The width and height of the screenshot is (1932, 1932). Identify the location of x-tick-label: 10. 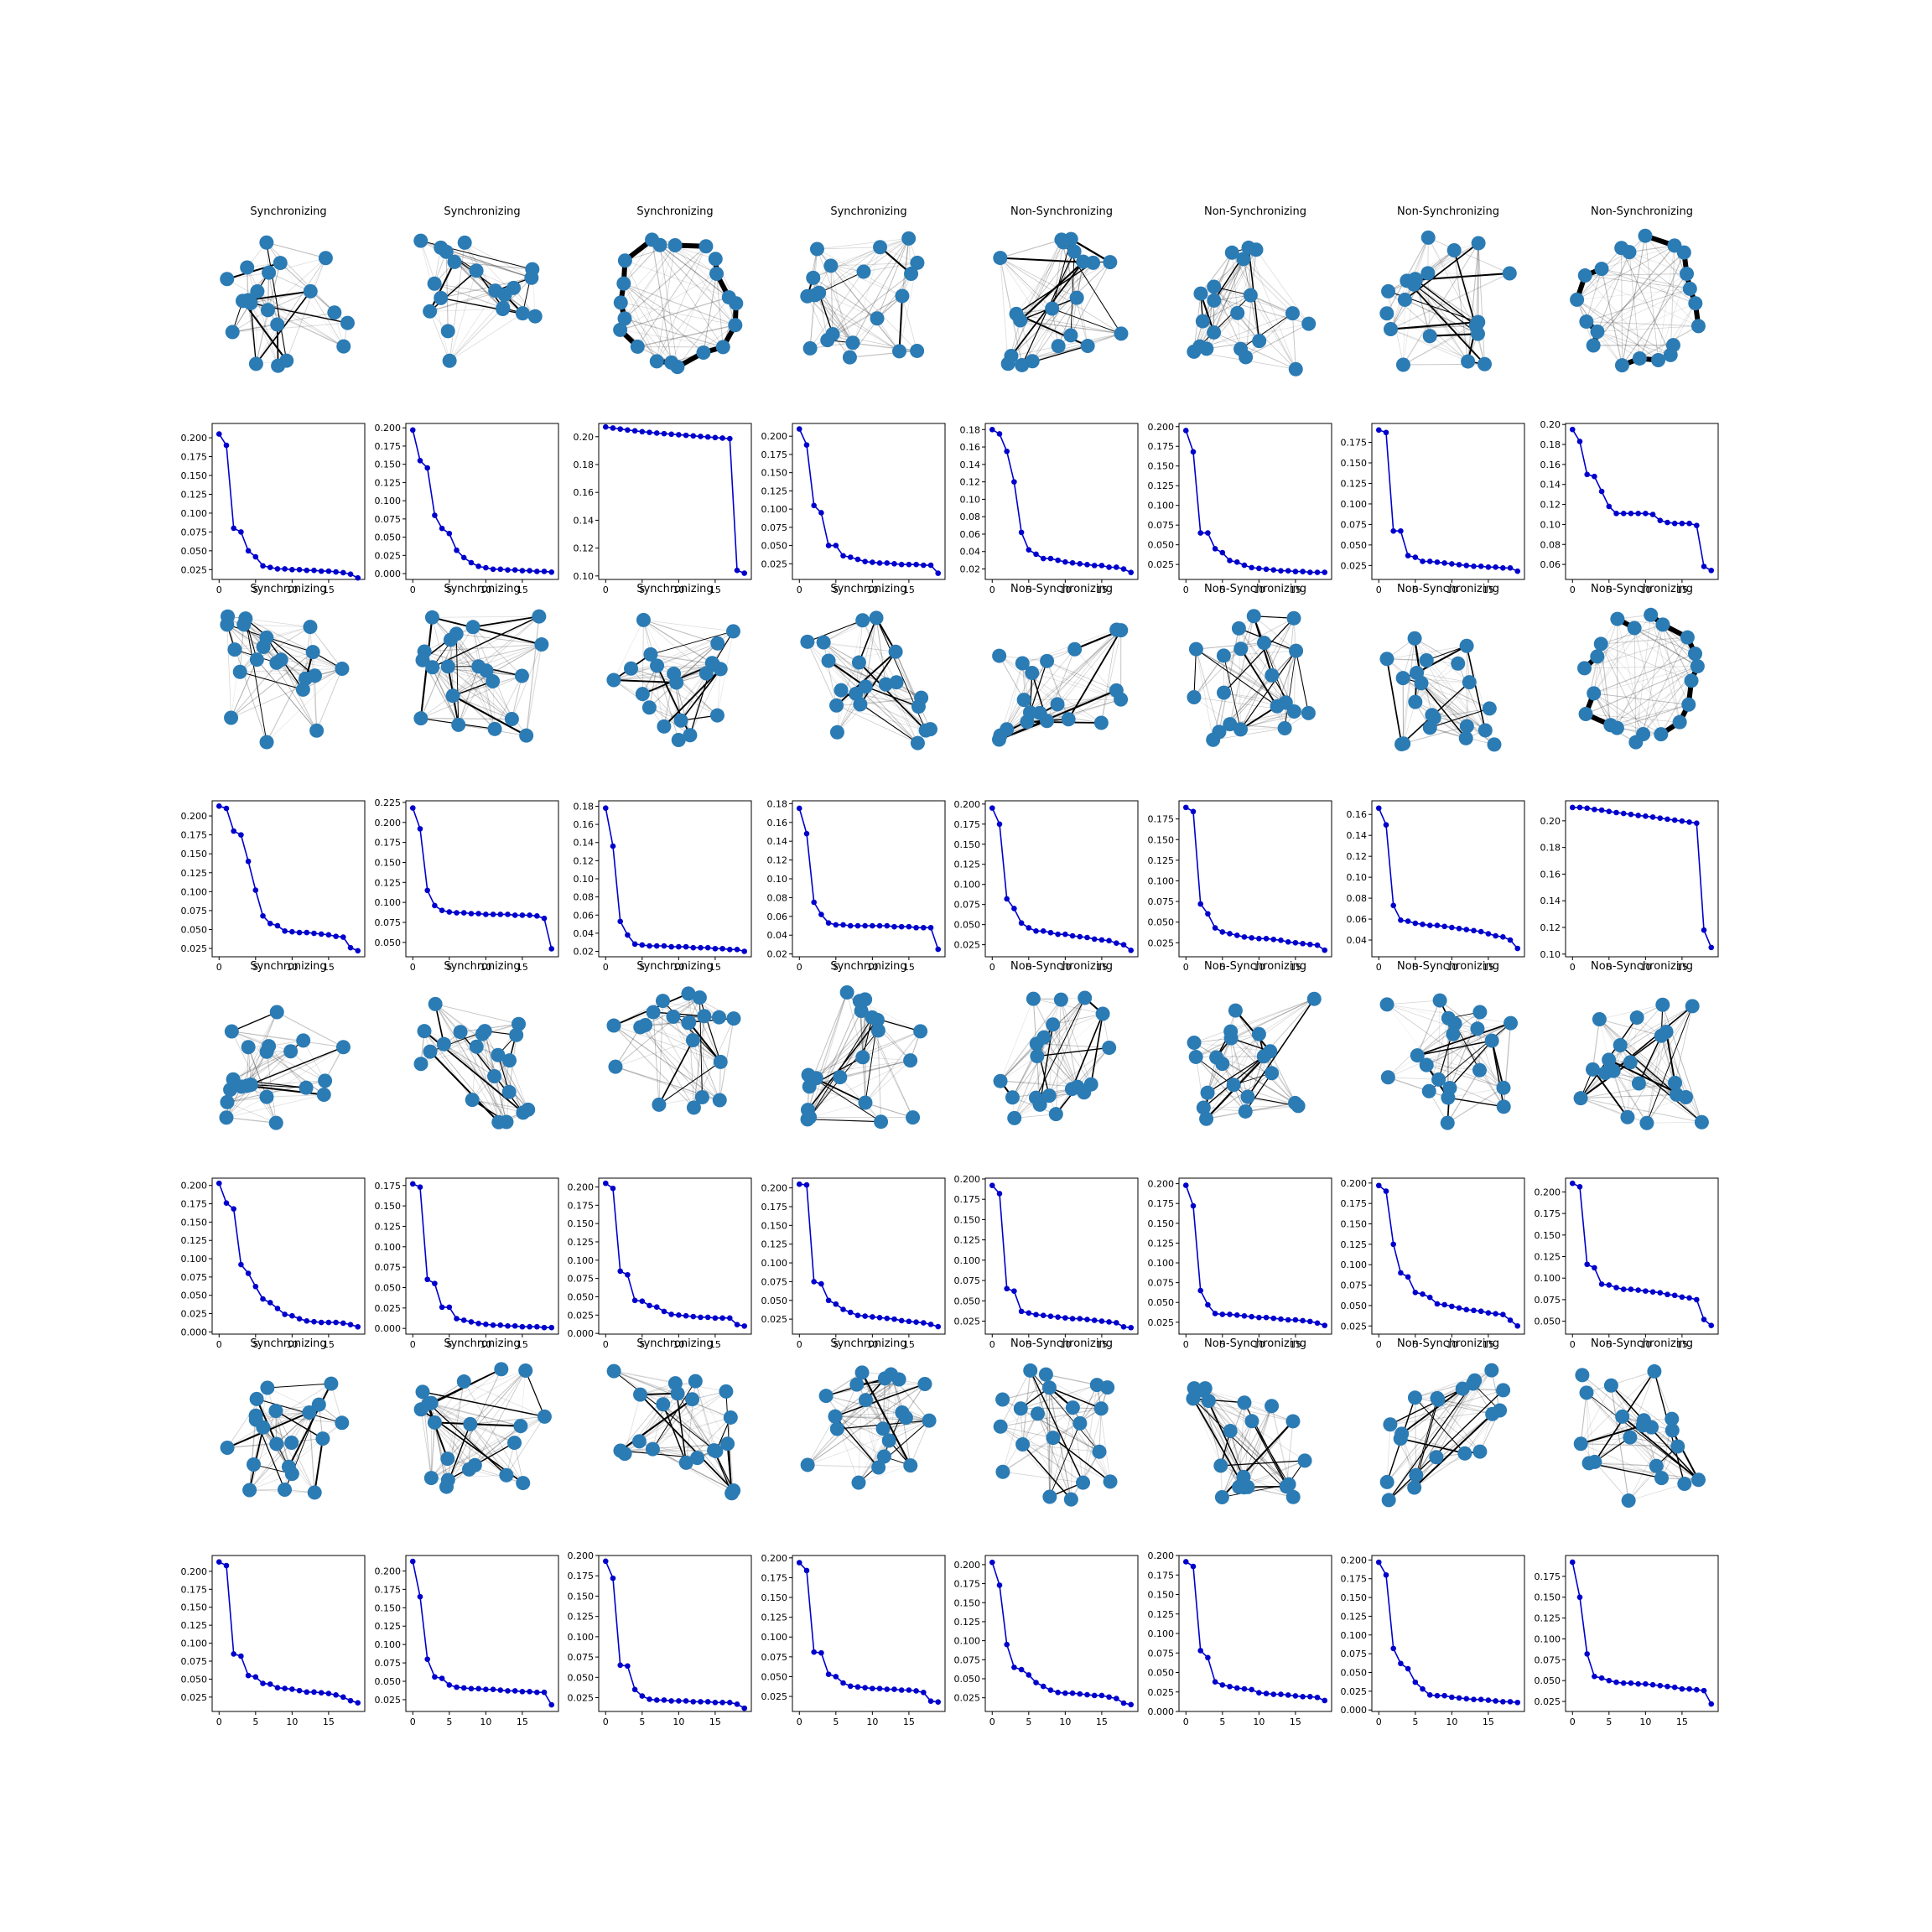
(1645, 589).